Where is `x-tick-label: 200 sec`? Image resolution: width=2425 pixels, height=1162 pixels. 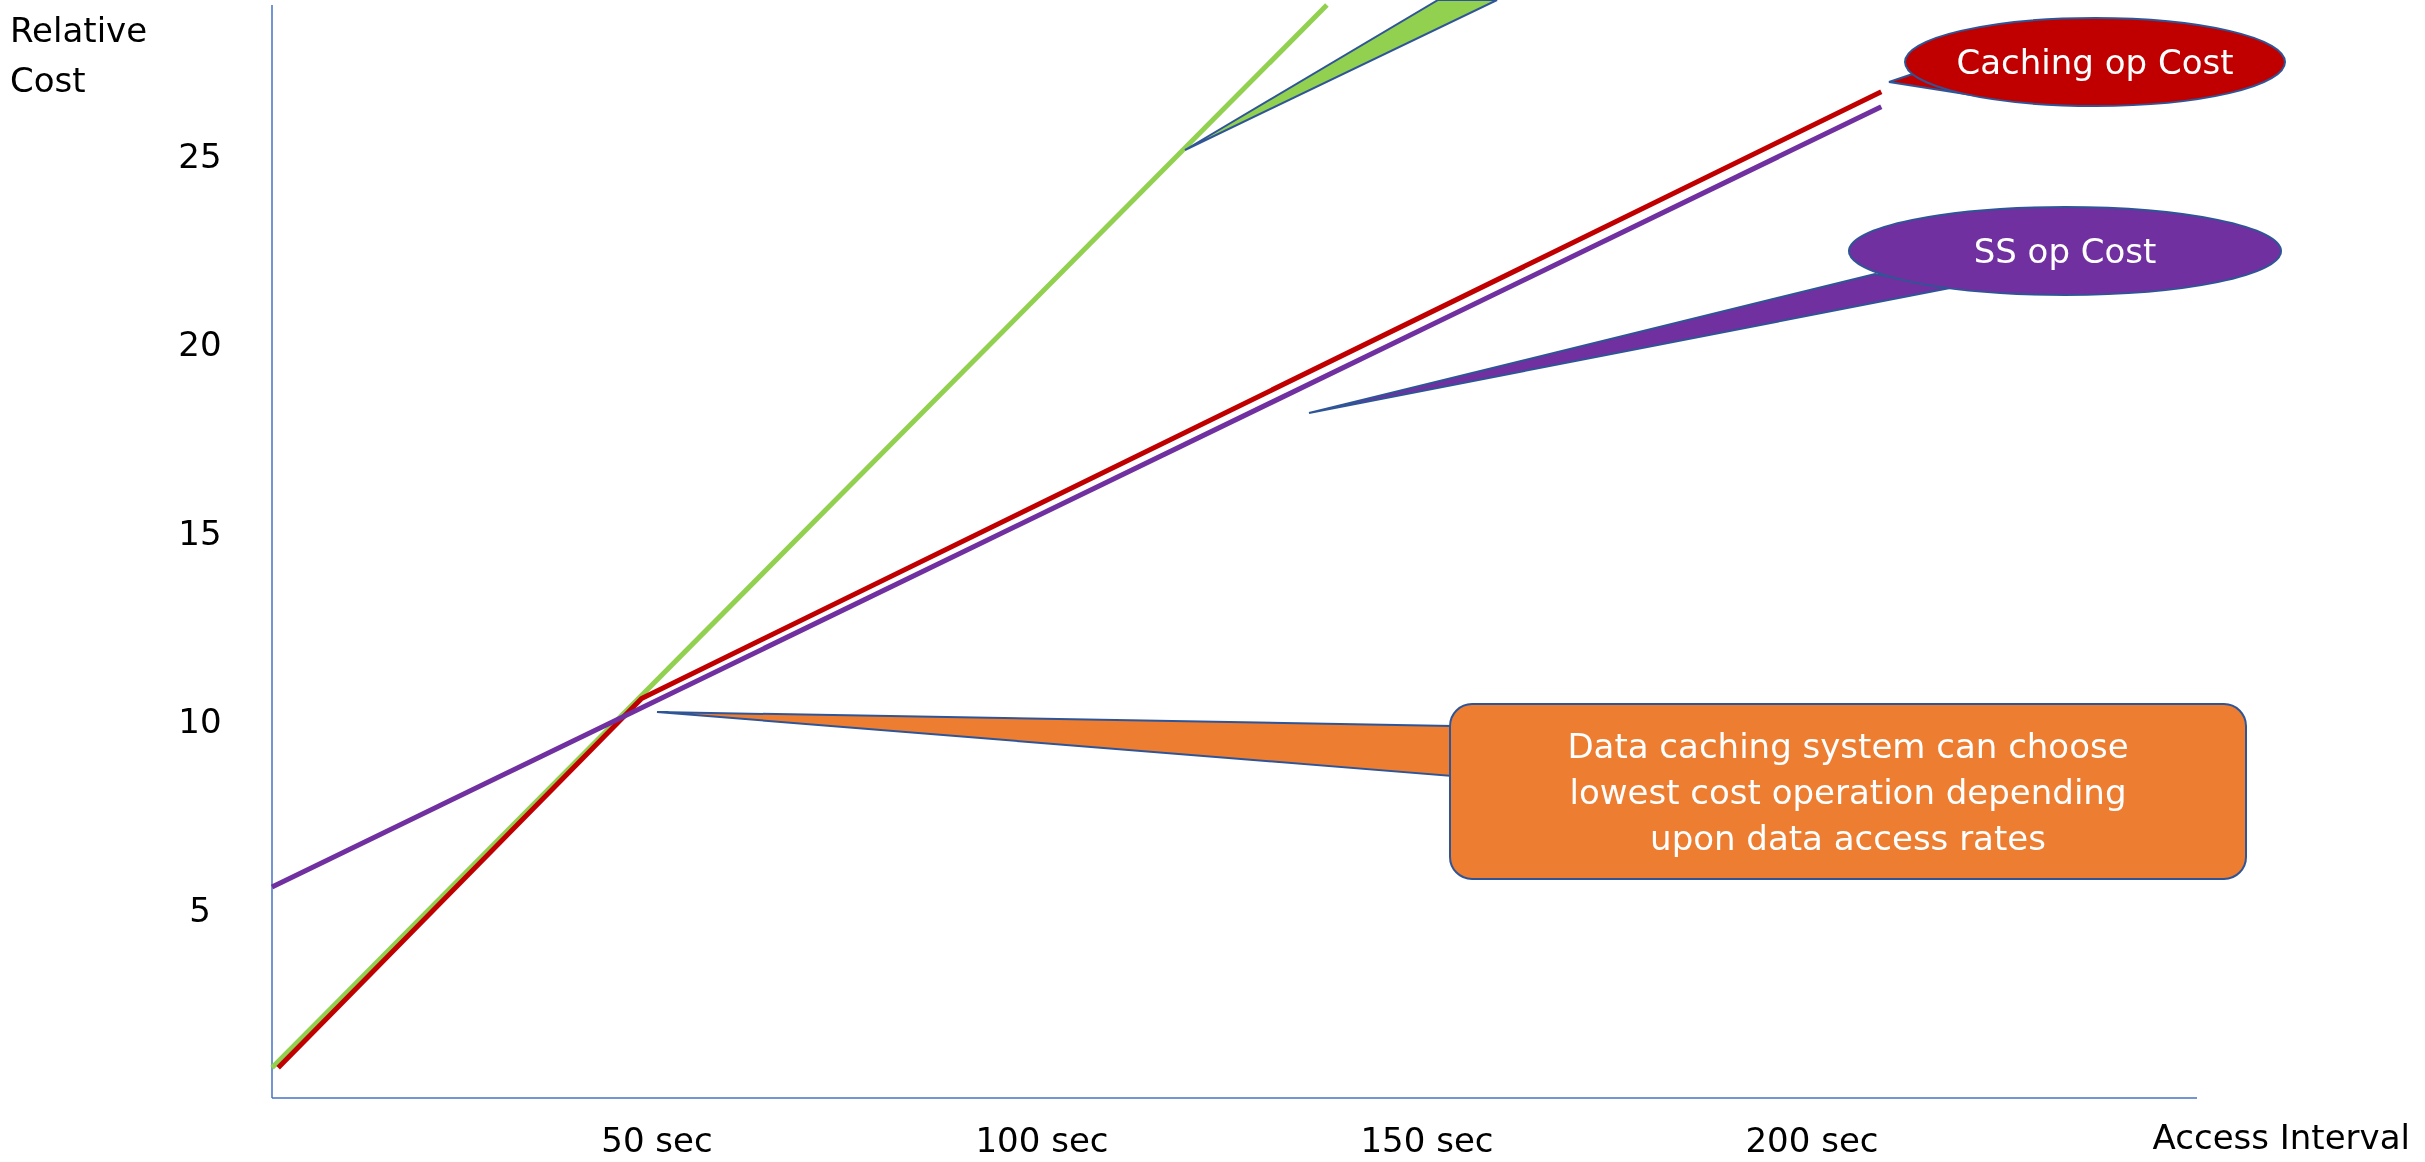 x-tick-label: 200 sec is located at coordinates (1812, 1140).